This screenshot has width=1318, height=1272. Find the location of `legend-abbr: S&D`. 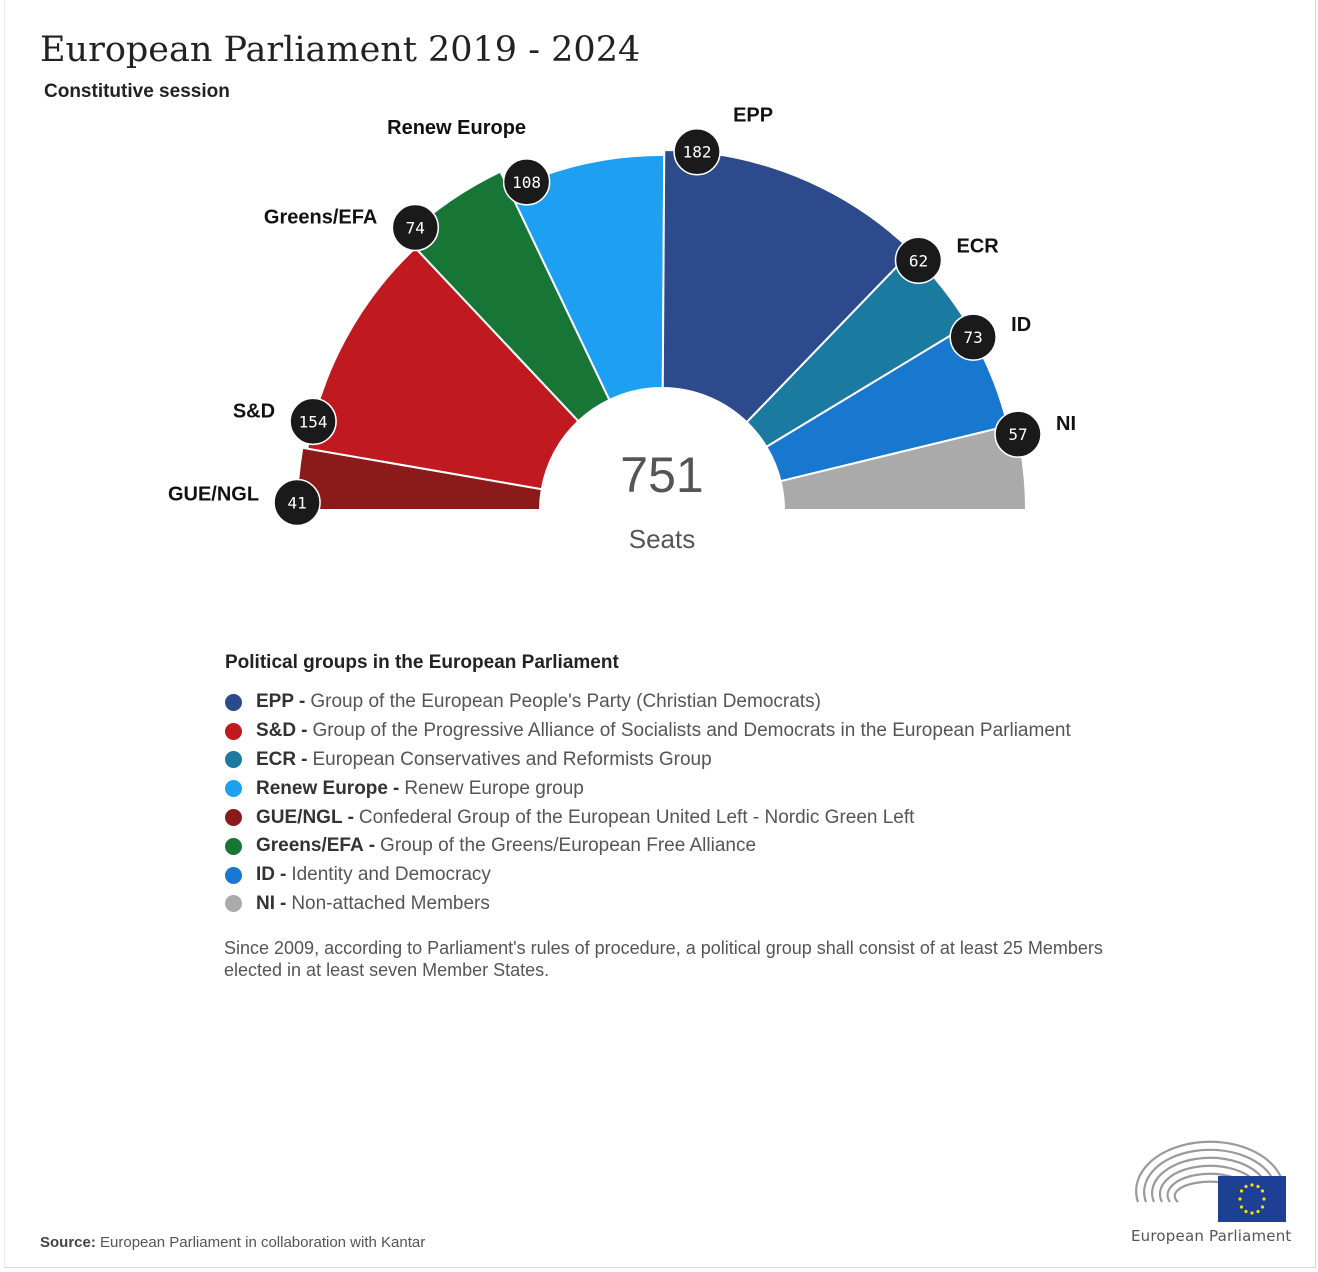

legend-abbr: S&D is located at coordinates (276, 731).